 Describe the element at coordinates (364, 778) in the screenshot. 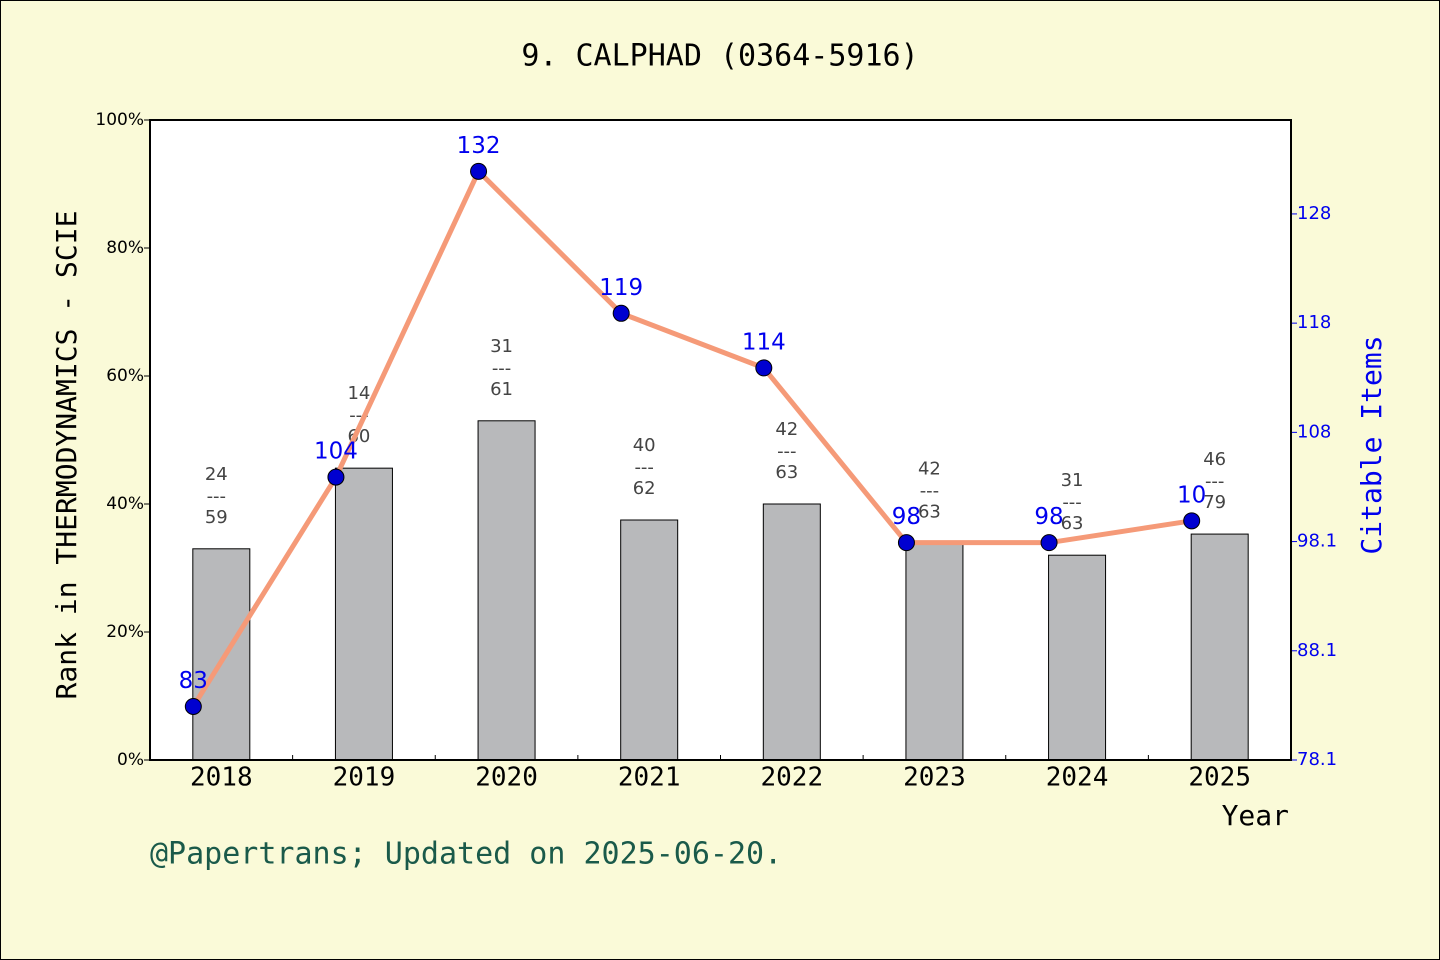

I see `x-tick-label: 2019` at that location.